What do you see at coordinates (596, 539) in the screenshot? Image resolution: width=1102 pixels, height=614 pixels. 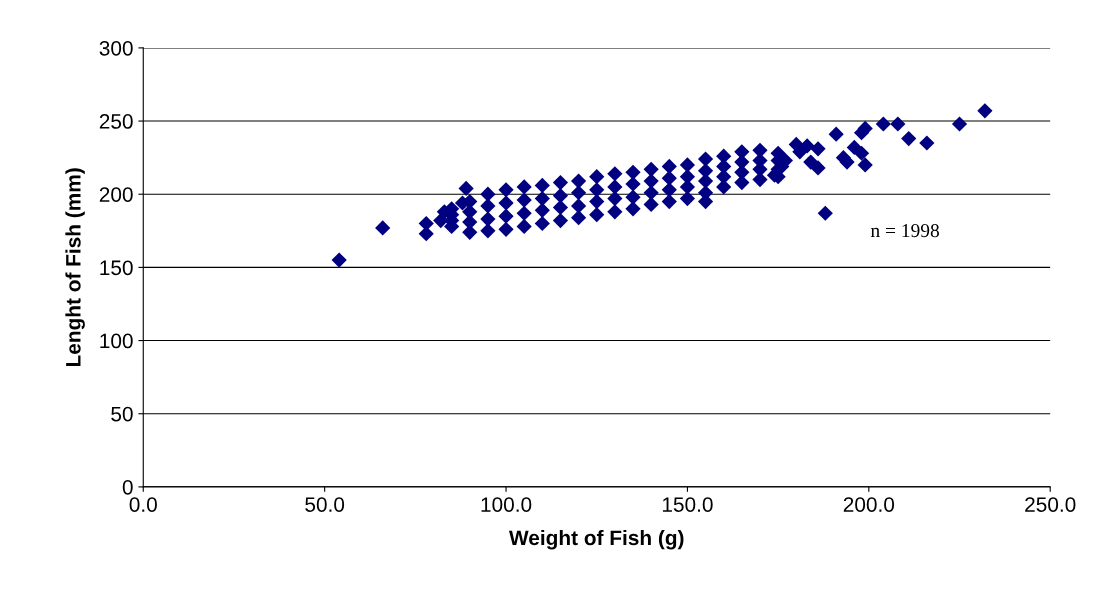 I see `x-axis-title: Weight of Fish (g)` at bounding box center [596, 539].